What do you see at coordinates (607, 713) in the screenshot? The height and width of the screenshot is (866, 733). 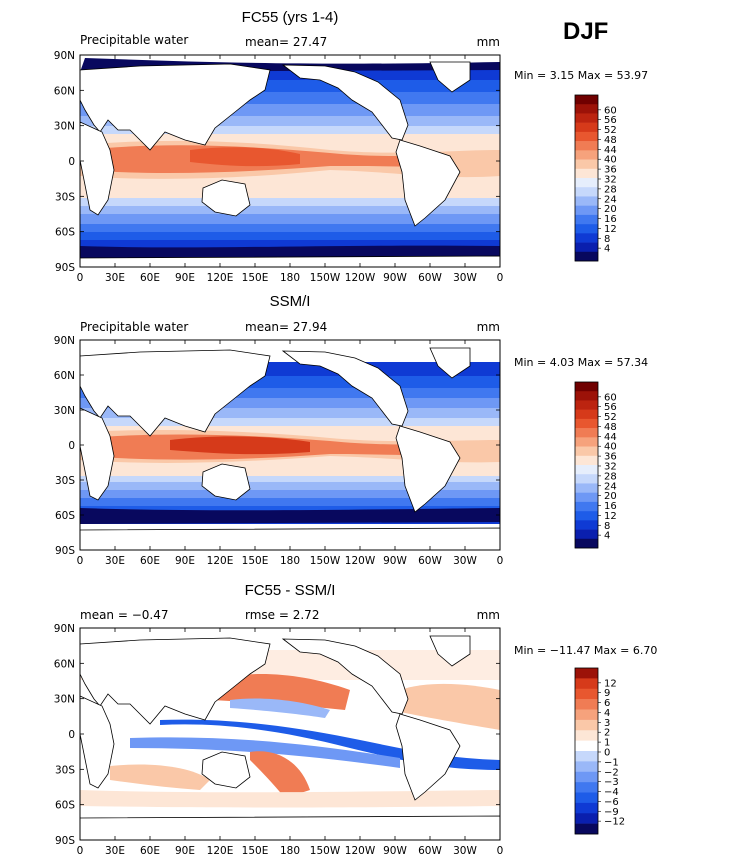 I see `colorbar-label: 4` at bounding box center [607, 713].